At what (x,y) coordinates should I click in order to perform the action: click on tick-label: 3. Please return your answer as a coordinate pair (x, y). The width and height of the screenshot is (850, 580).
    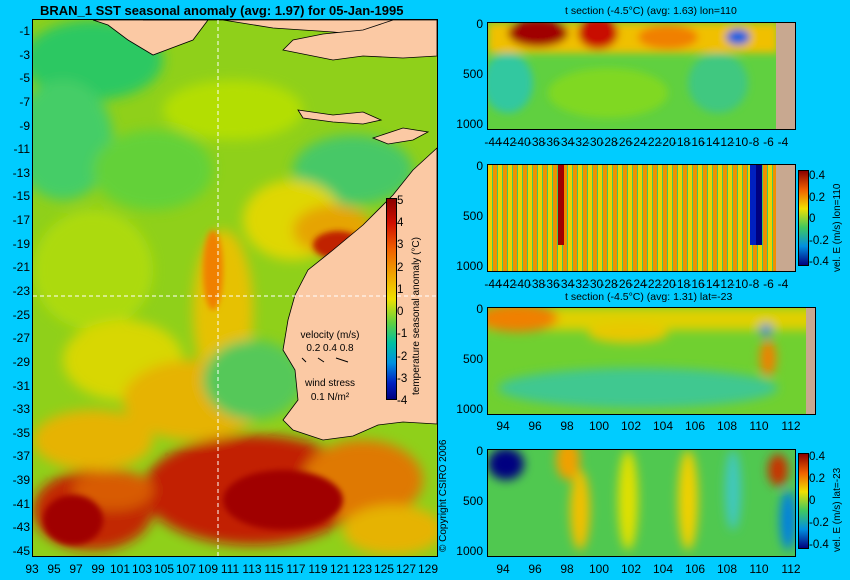
    Looking at the image, I should click on (400, 245).